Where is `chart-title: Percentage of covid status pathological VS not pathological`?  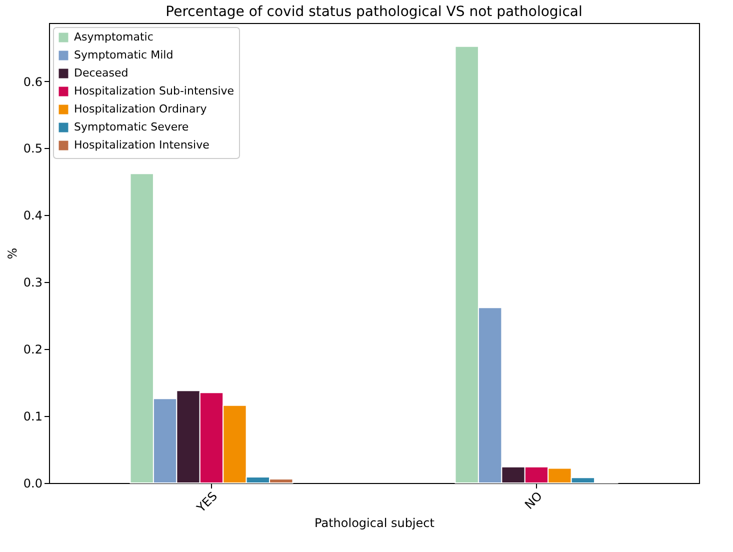
chart-title: Percentage of covid status pathological VS not pathological is located at coordinates (374, 12).